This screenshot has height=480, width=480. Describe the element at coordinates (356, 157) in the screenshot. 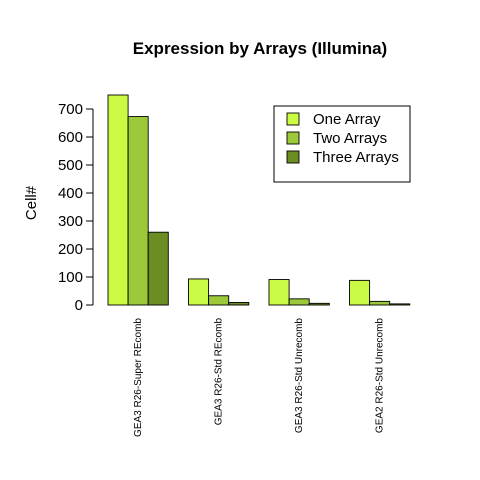

I see `legend-label: Three Arrays` at that location.